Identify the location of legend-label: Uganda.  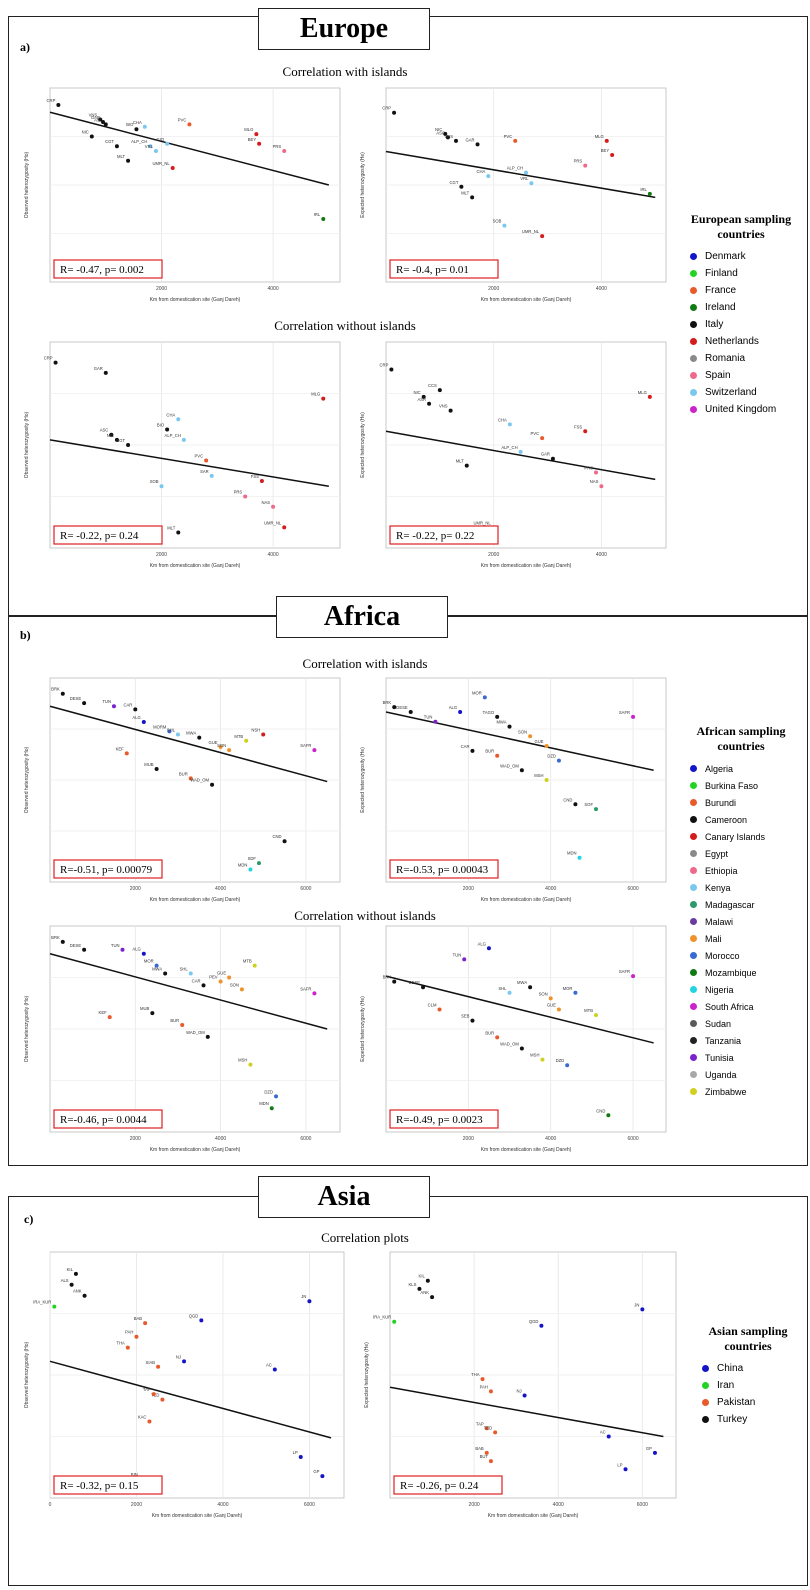
(721, 1074).